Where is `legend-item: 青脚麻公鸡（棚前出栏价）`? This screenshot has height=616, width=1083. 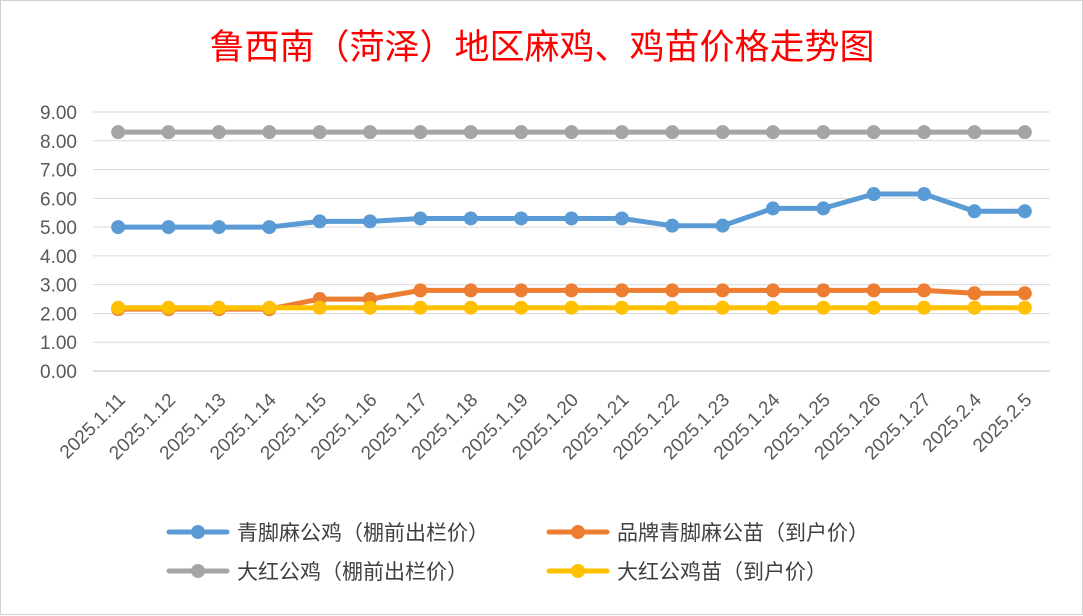
legend-item: 青脚麻公鸡（棚前出栏价） is located at coordinates (327, 533).